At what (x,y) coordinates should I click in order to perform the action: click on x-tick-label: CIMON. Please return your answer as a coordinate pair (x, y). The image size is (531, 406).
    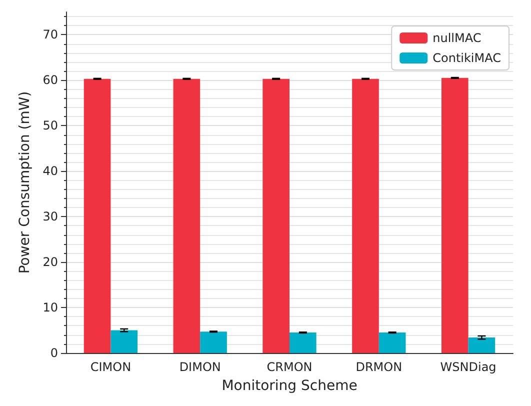
    Looking at the image, I should click on (111, 367).